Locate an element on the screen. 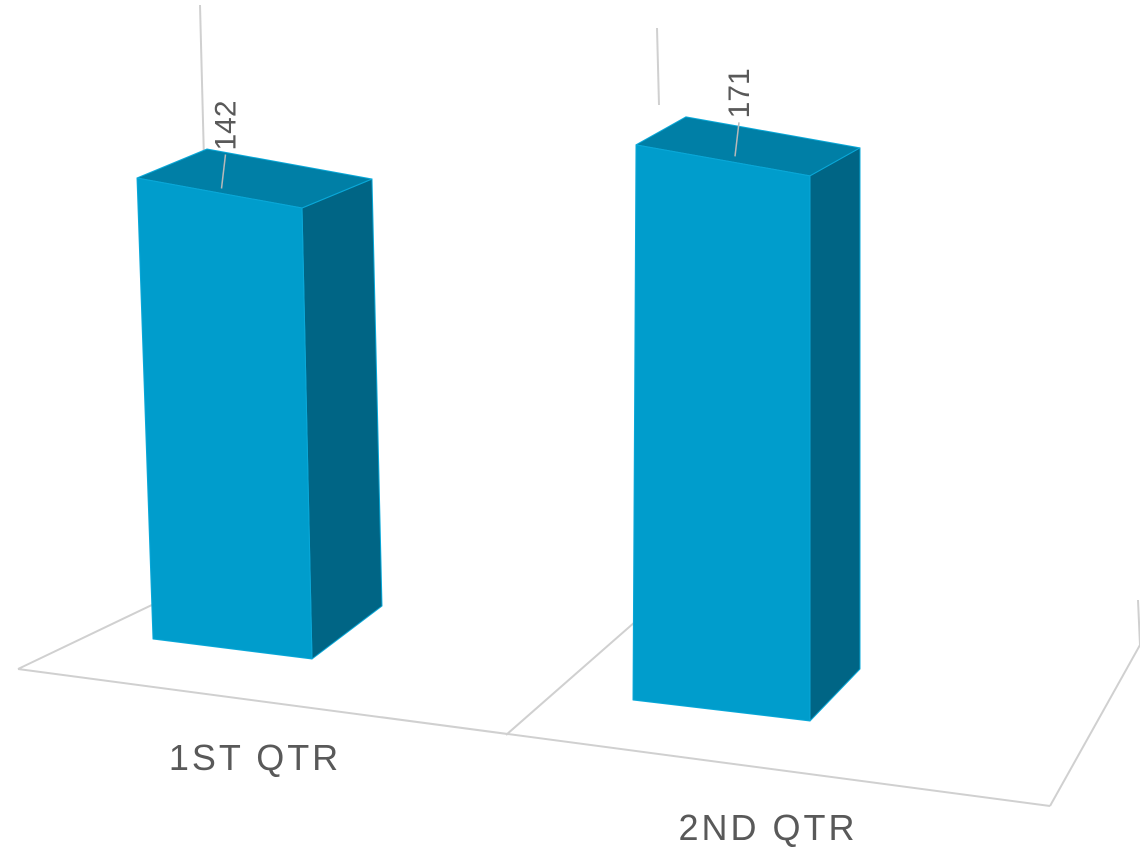 Image resolution: width=1140 pixels, height=847 pixels. floor-front-edge is located at coordinates (534, 737).